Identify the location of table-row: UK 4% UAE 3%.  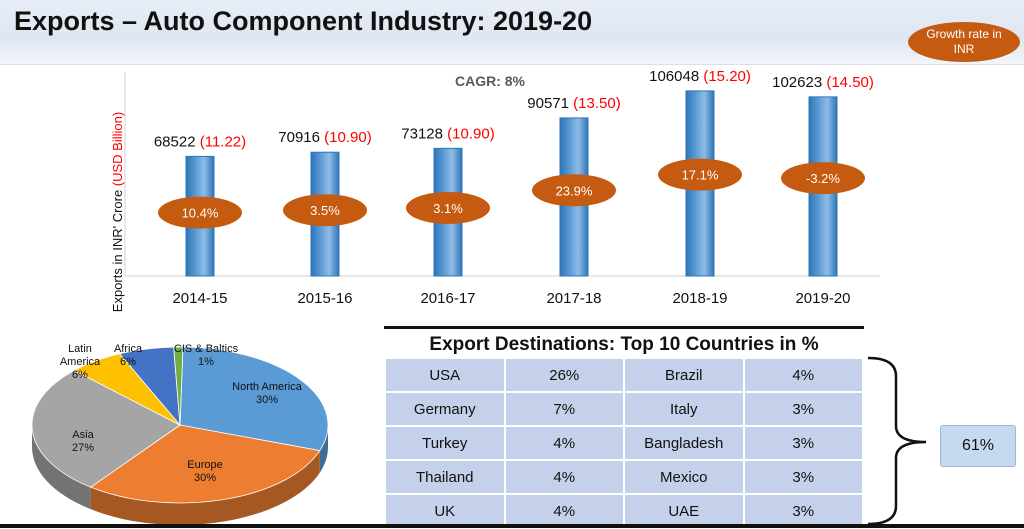
(624, 511).